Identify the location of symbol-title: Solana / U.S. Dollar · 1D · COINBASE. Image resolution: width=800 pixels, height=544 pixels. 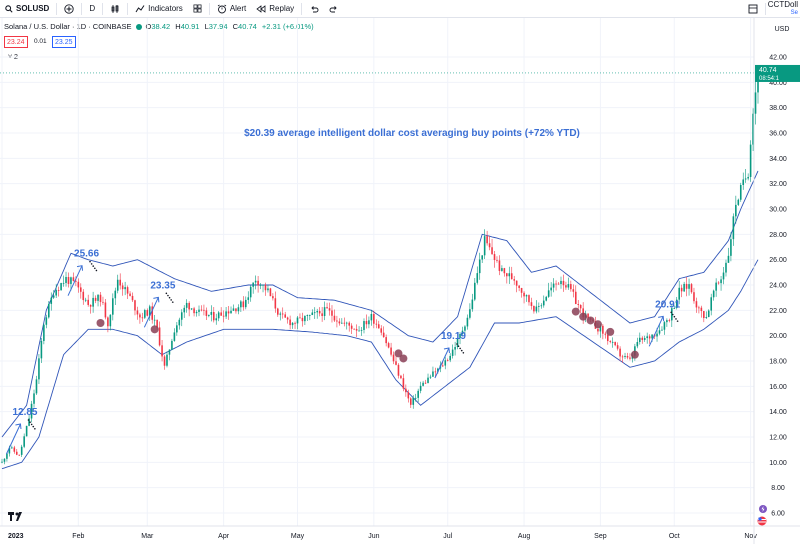
(68, 26).